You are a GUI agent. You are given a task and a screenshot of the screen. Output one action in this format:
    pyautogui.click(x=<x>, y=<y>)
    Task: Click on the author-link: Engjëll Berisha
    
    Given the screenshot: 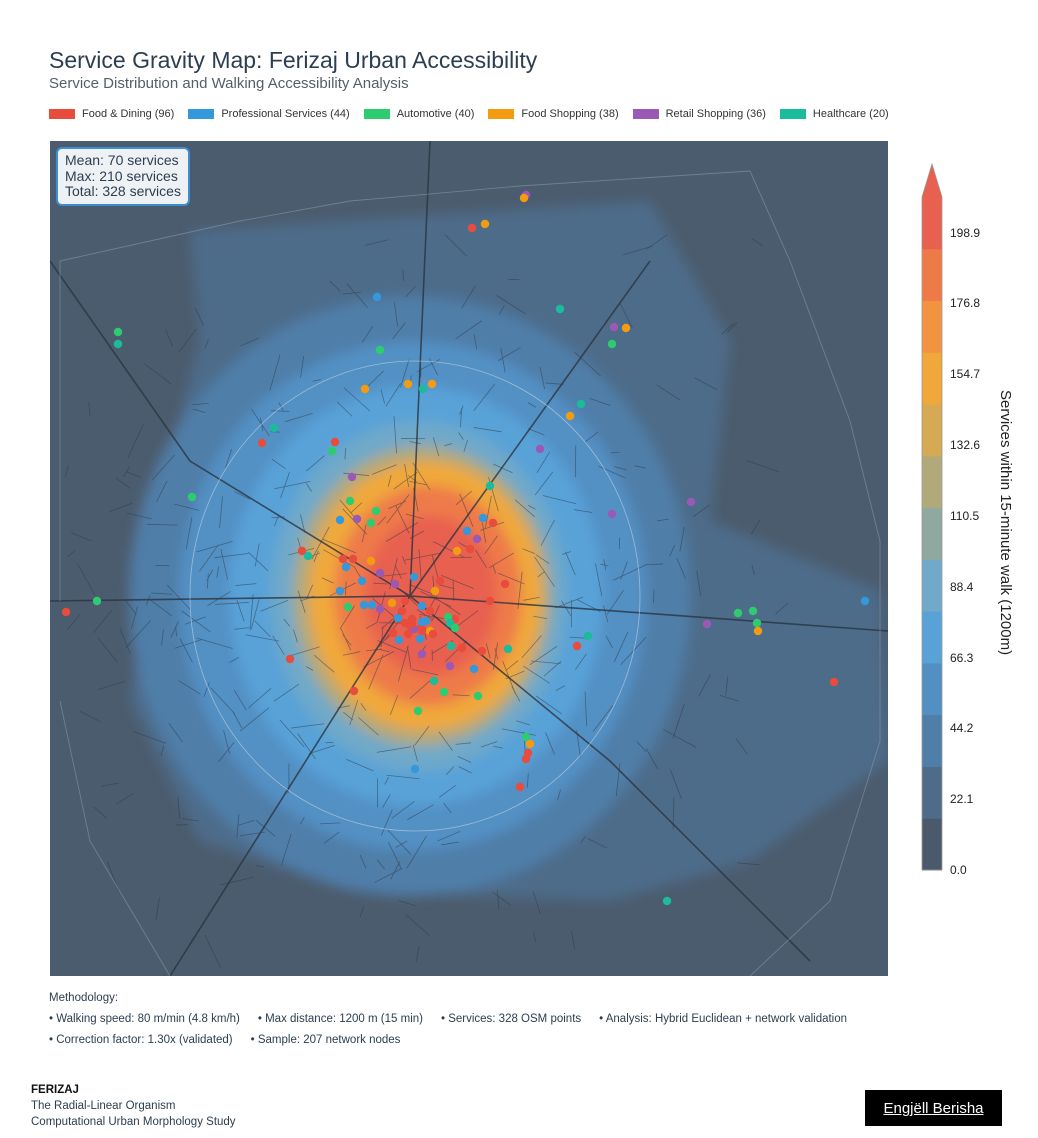 What is the action you would take?
    pyautogui.click(x=933, y=1108)
    